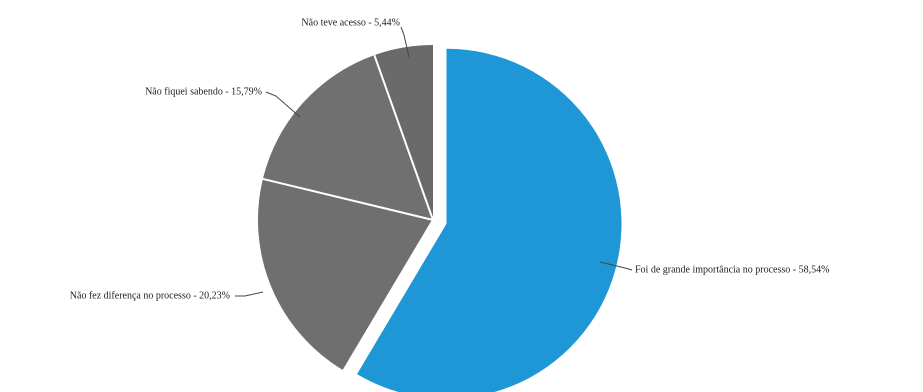 The image size is (923, 392). What do you see at coordinates (350, 22) in the screenshot?
I see `slice-label-4: Não teve acesso - 5,44%` at bounding box center [350, 22].